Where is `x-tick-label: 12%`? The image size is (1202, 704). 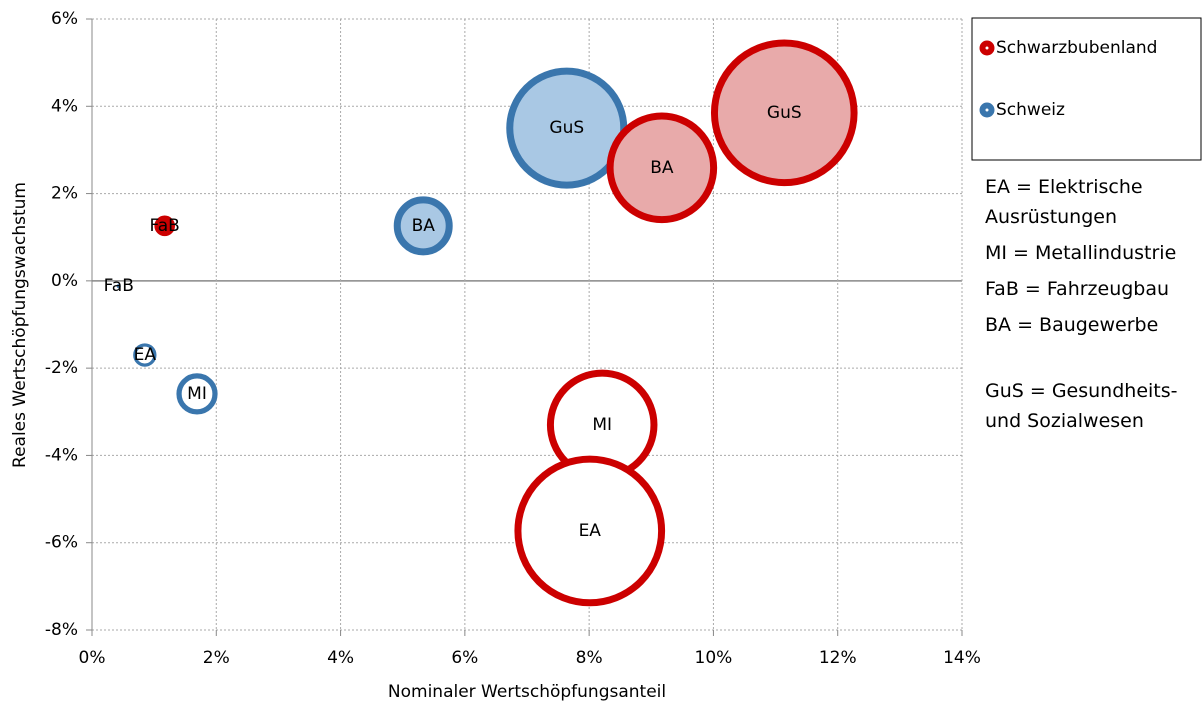
x-tick-label: 12% is located at coordinates (838, 658).